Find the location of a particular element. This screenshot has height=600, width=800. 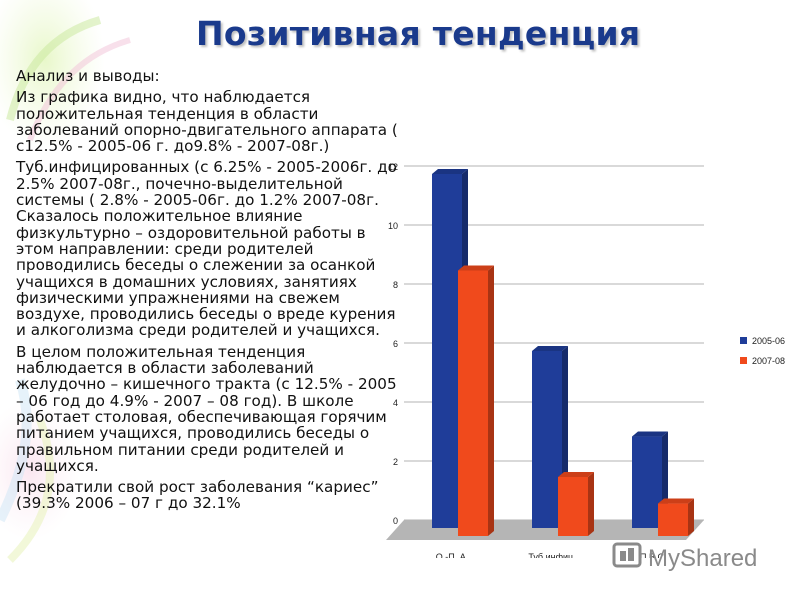

y-tick-label: 10 is located at coordinates (393, 226).